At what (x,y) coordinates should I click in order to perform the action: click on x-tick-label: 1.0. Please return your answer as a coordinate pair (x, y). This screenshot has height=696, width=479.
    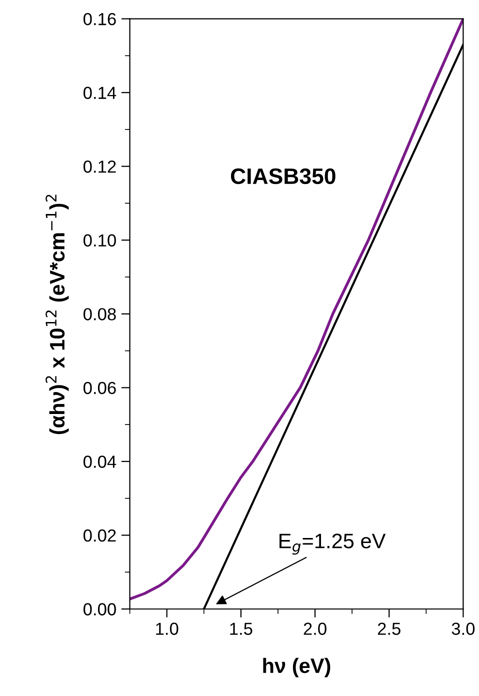
    Looking at the image, I should click on (167, 628).